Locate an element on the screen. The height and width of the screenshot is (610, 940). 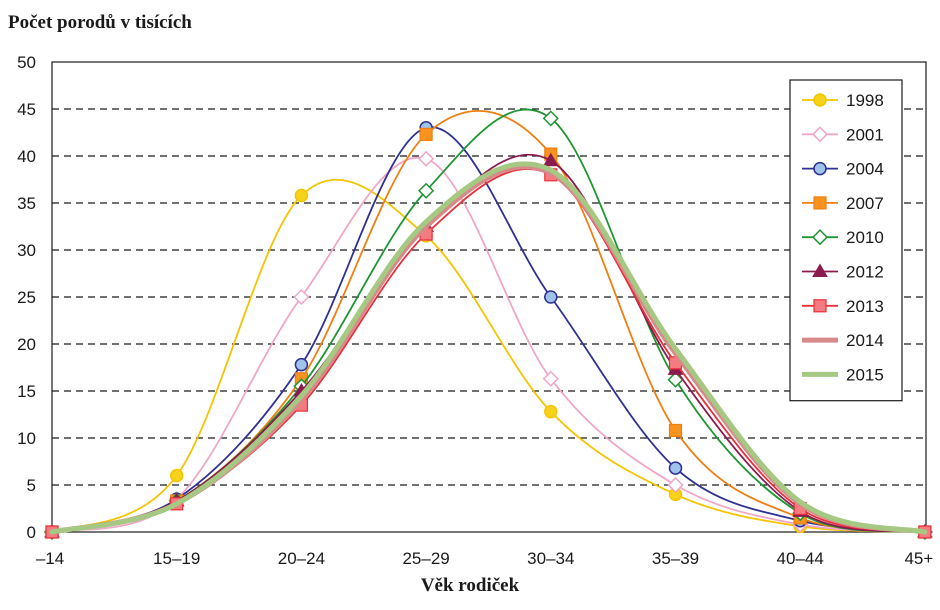
x-tick-label: 35–39 is located at coordinates (675, 558).